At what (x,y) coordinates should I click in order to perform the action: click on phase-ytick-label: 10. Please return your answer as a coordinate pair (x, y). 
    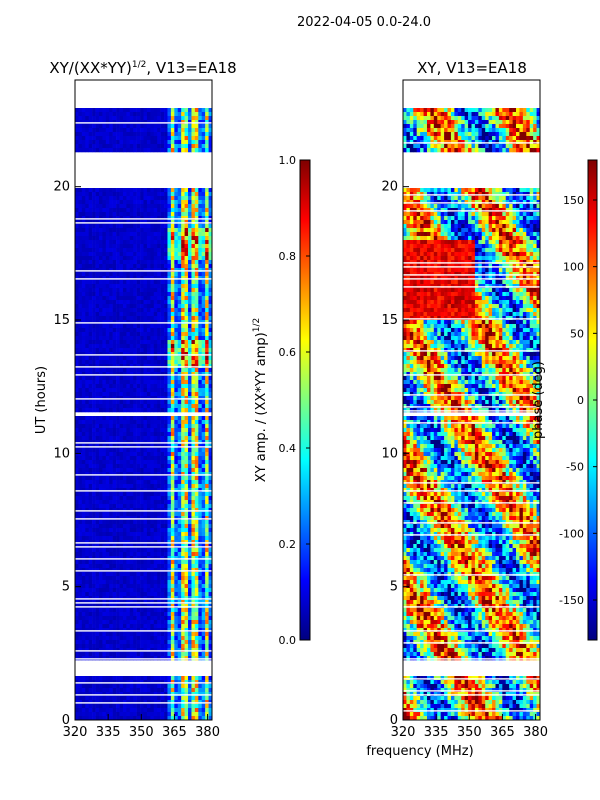
    Looking at the image, I should click on (389, 453).